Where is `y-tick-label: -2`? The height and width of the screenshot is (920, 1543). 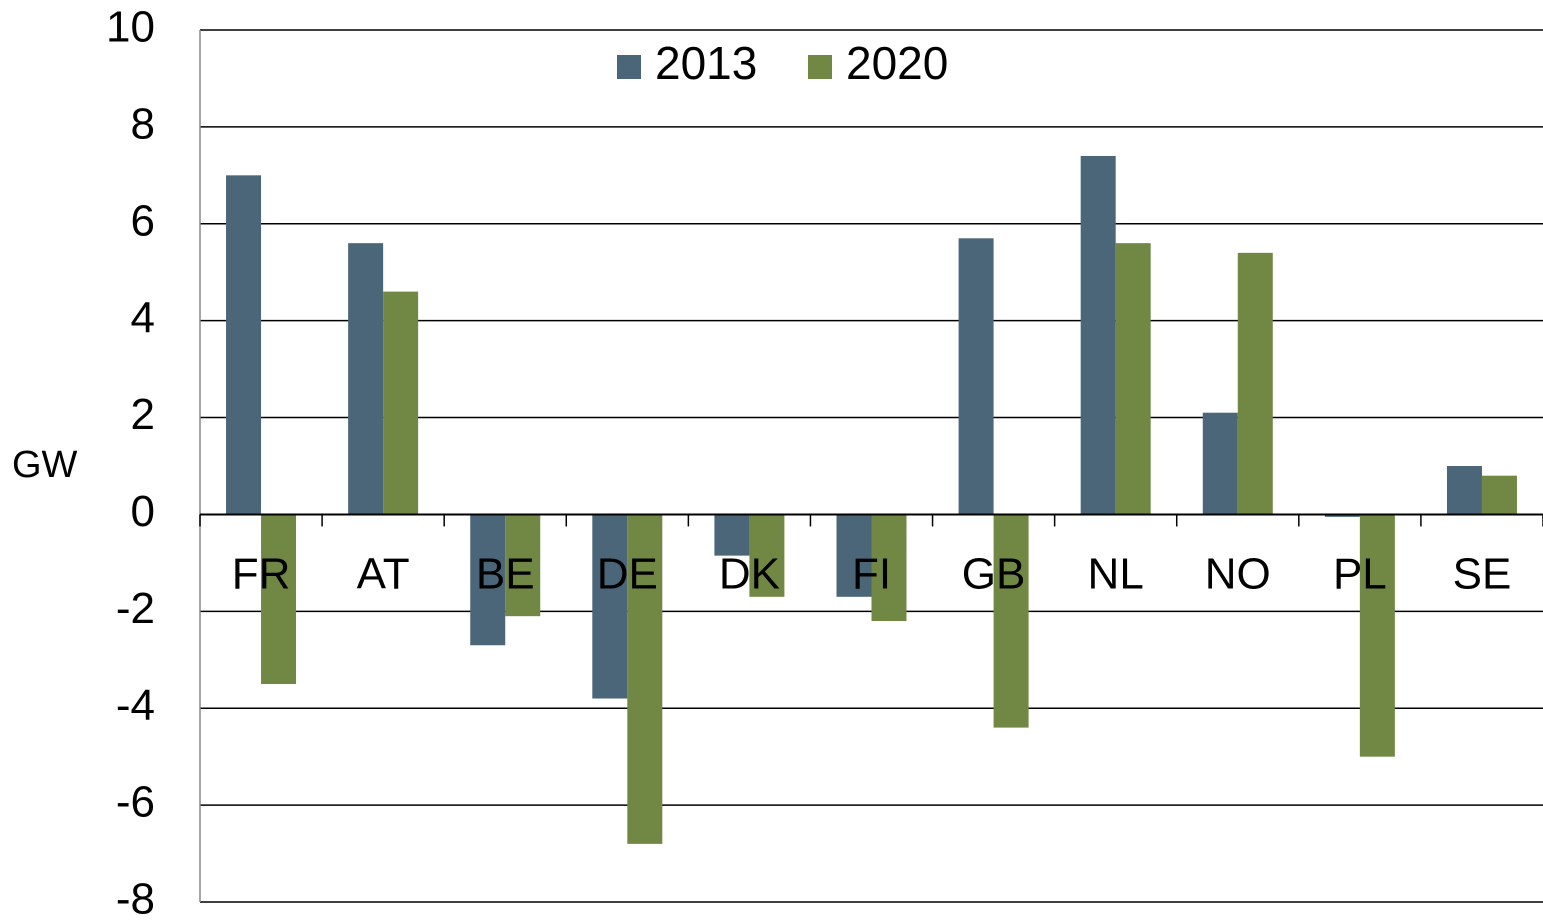 y-tick-label: -2 is located at coordinates (135, 608).